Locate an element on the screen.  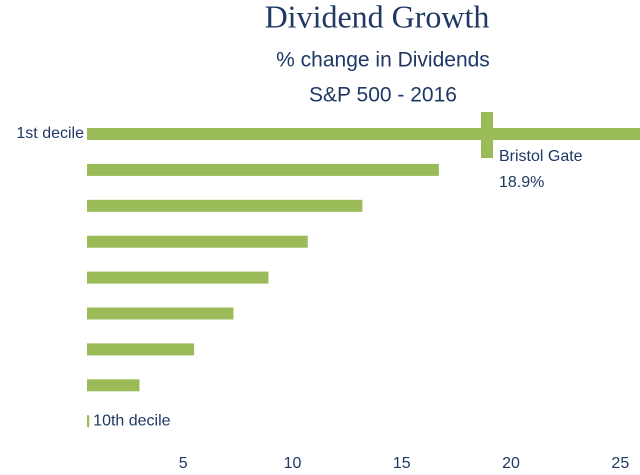
chart-title: Dividend Growth is located at coordinates (377, 17).